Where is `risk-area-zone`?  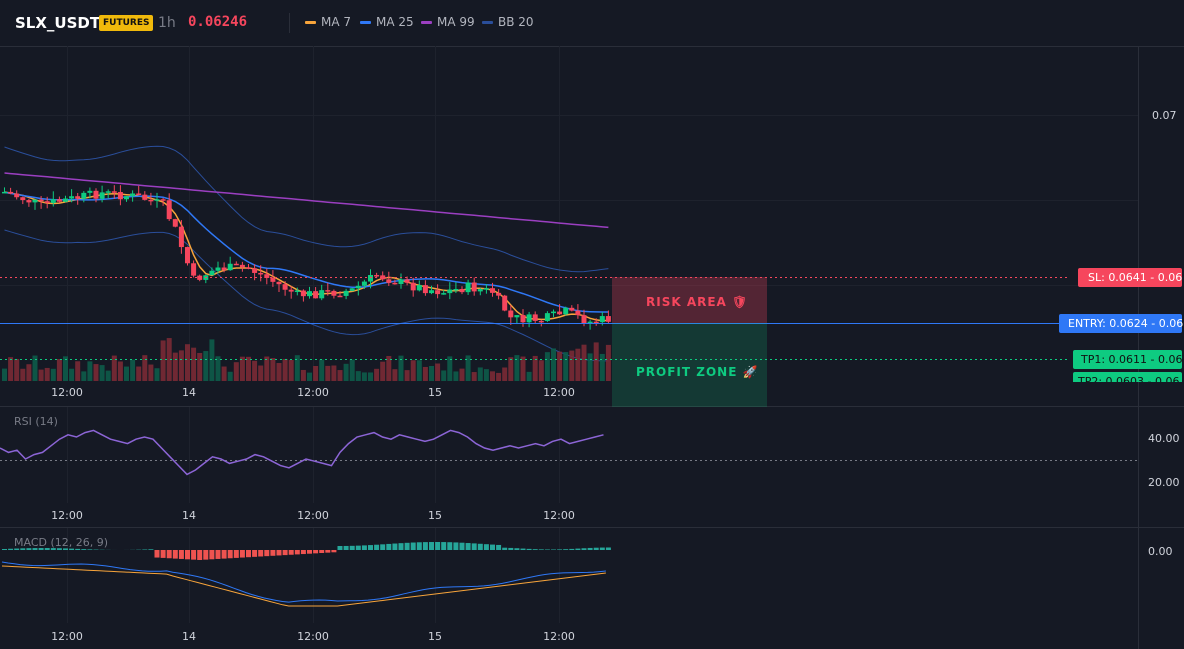
risk-area-zone is located at coordinates (689, 300).